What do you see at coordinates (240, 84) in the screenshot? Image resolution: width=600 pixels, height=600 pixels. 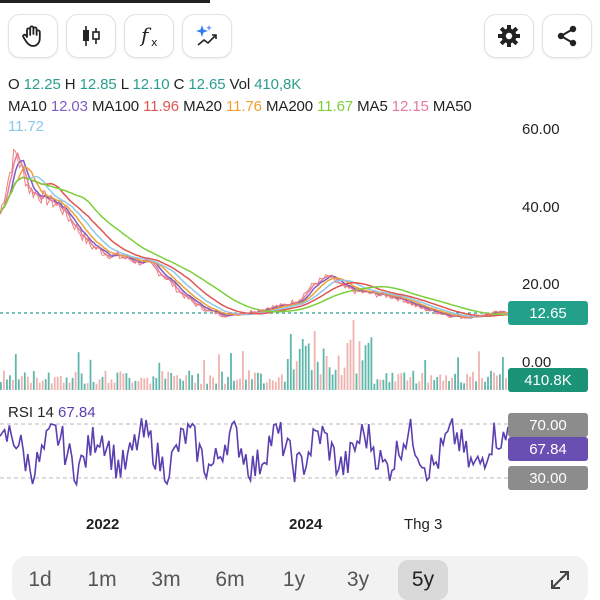 I see `volume-label: Vol` at bounding box center [240, 84].